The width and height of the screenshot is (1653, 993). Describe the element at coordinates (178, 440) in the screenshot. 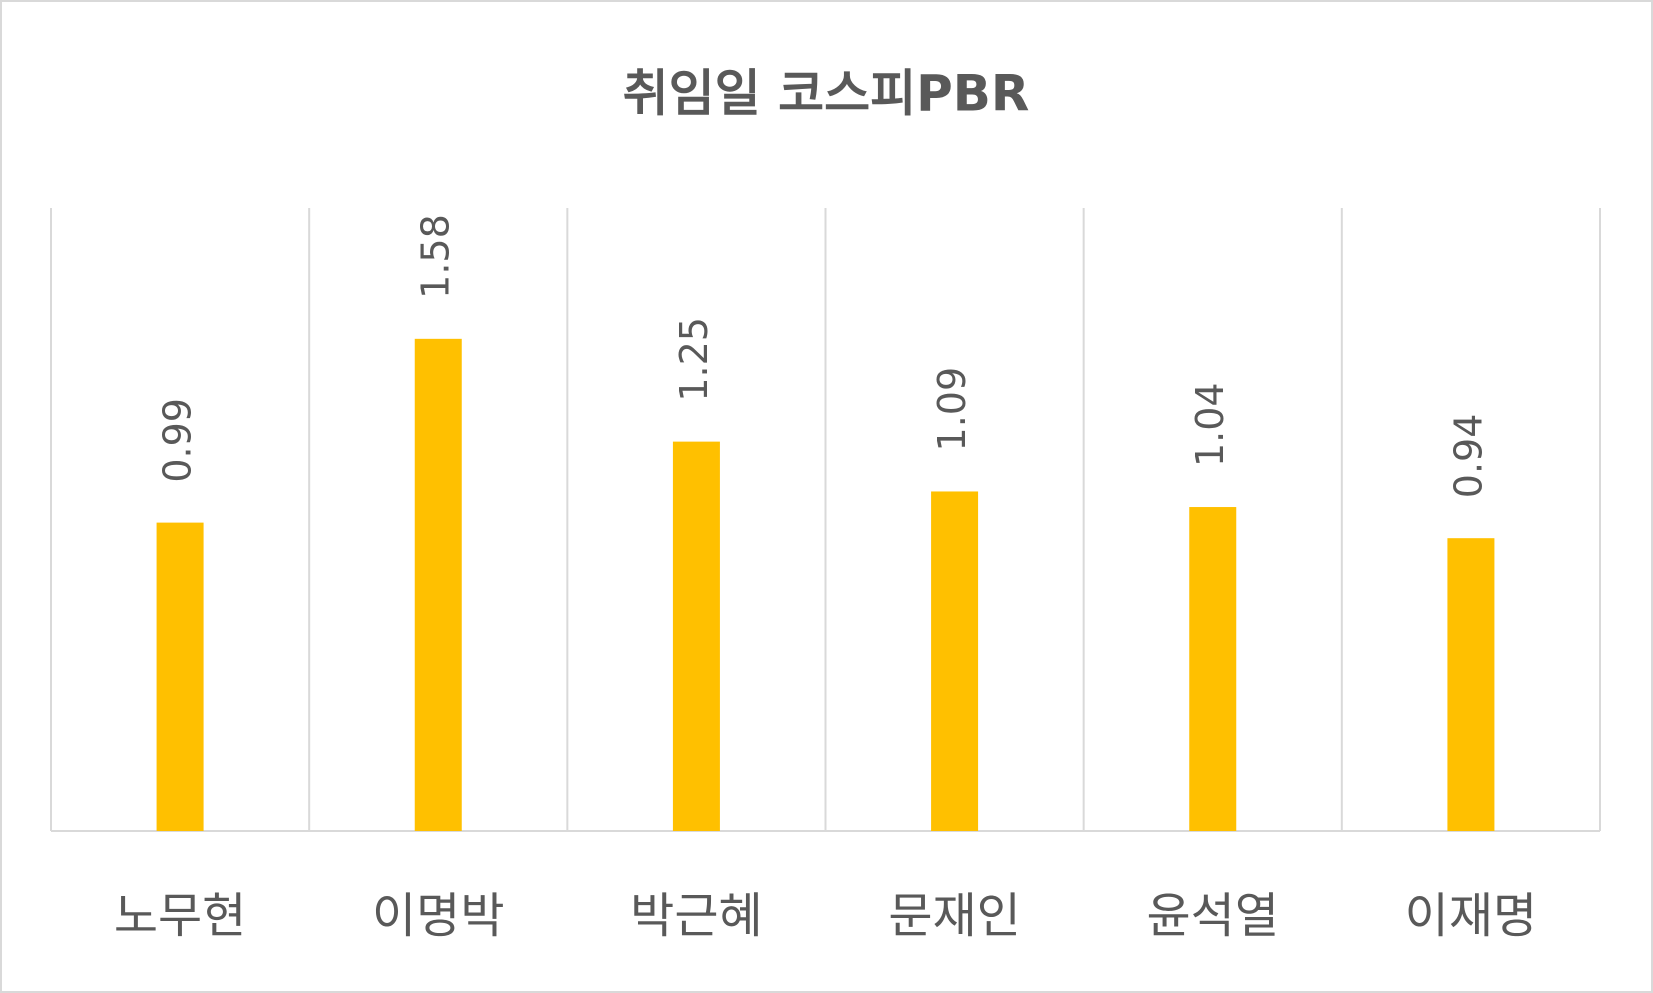

I see `value-label: 0.99` at that location.